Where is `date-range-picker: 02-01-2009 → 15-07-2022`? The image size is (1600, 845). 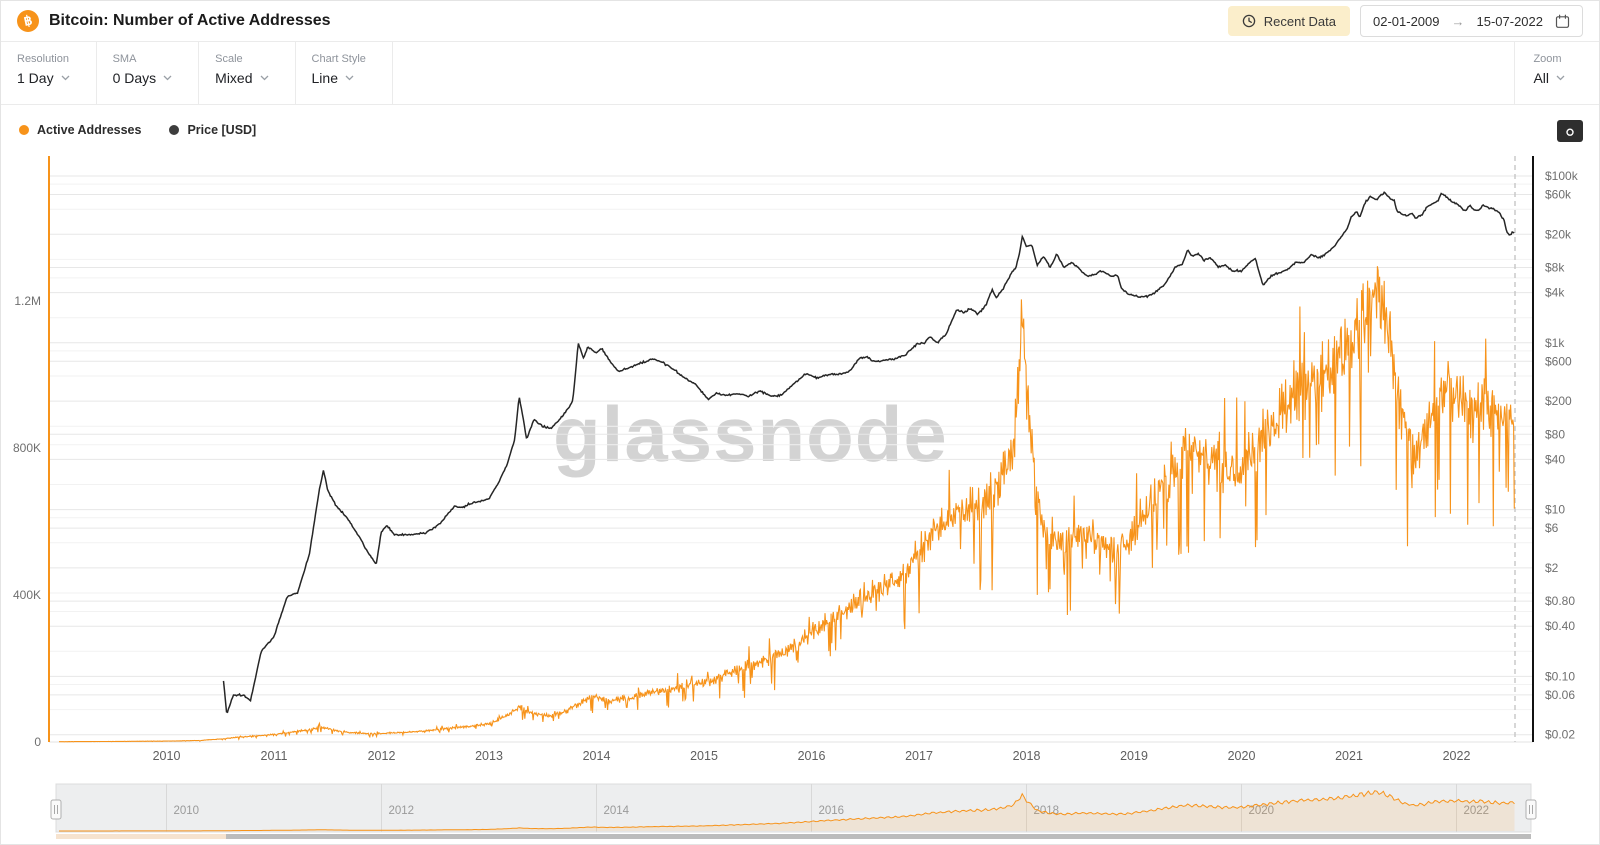
date-range-picker: 02-01-2009 → 15-07-2022 is located at coordinates (1471, 21).